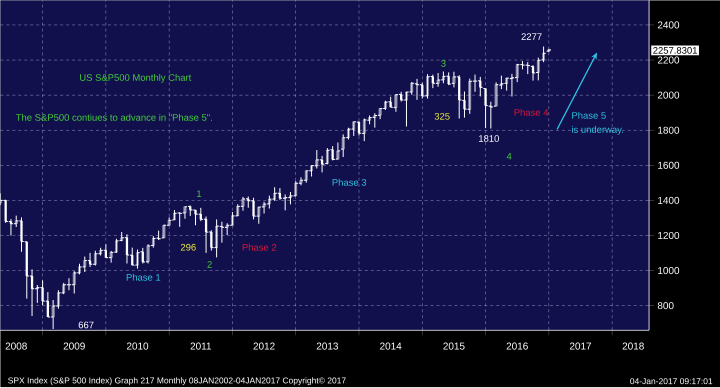 The image size is (720, 388). I want to click on text: SPX Index (S&P 500 Index) Graph 217 Monthly 08JAN2002-04JAN2017 Copyright© 2017, so click(177, 381).